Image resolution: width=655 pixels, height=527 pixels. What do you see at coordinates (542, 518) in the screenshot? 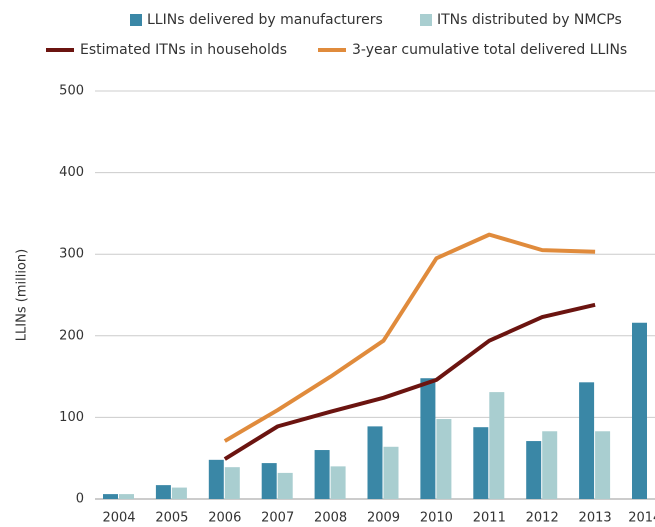
I see `x-tick-label: 2012` at bounding box center [542, 518].